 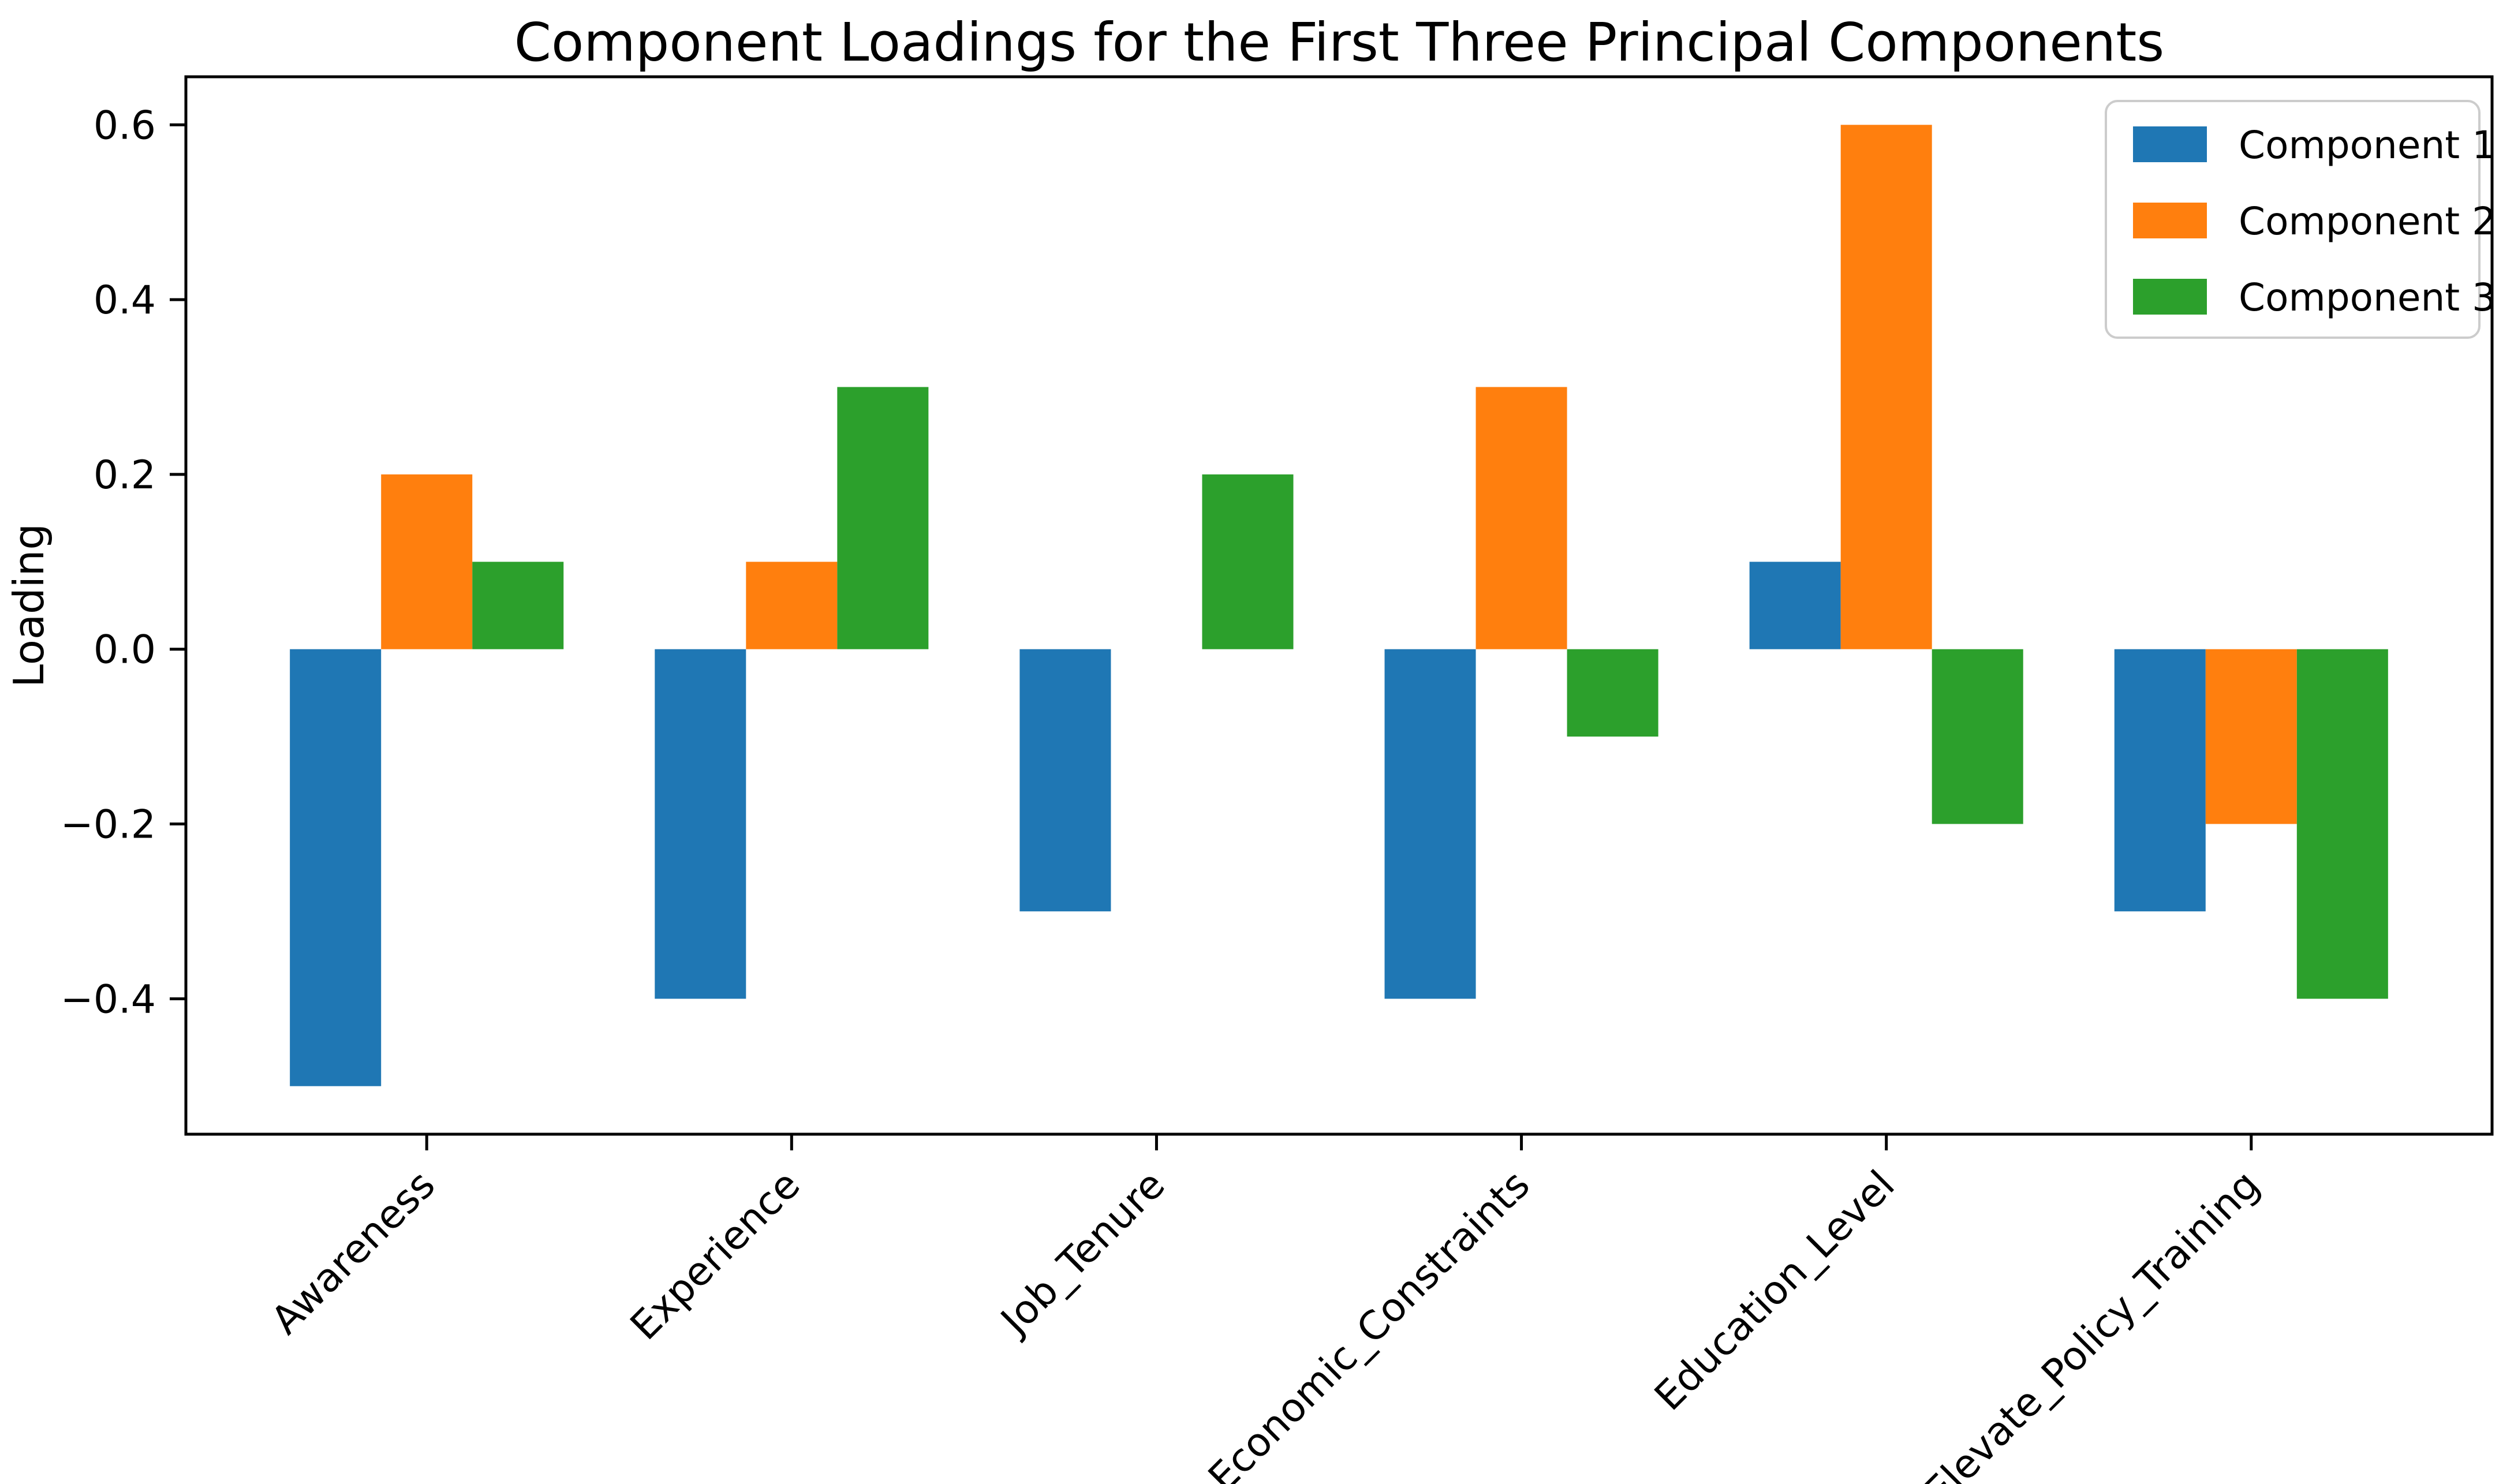 I want to click on bar-component-2-experience, so click(x=792, y=605).